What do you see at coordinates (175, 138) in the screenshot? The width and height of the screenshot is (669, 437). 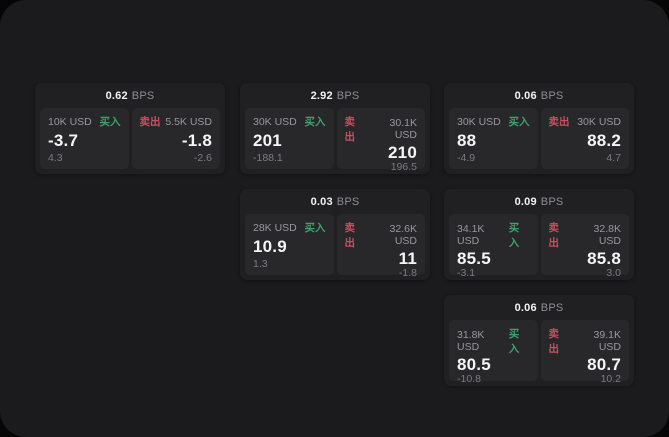 I see `sell-panel: 卖出 5.5K USD -1.8 -2.6` at bounding box center [175, 138].